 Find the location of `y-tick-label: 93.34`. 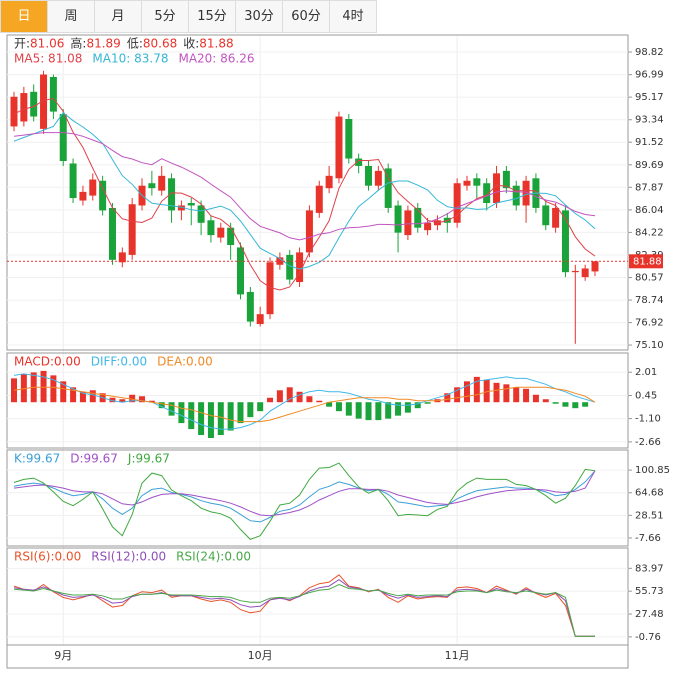

y-tick-label: 93.34 is located at coordinates (649, 120).